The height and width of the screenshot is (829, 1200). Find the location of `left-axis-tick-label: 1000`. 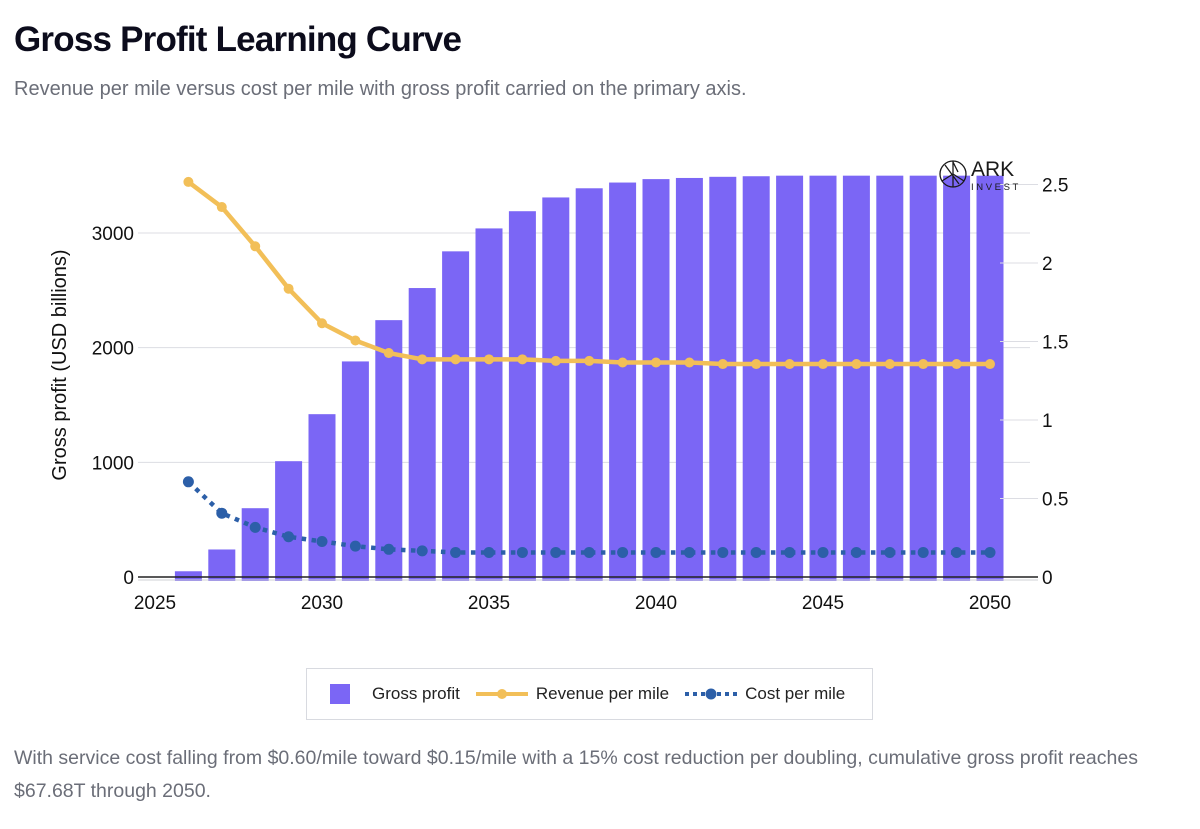

left-axis-tick-label: 1000 is located at coordinates (113, 463).